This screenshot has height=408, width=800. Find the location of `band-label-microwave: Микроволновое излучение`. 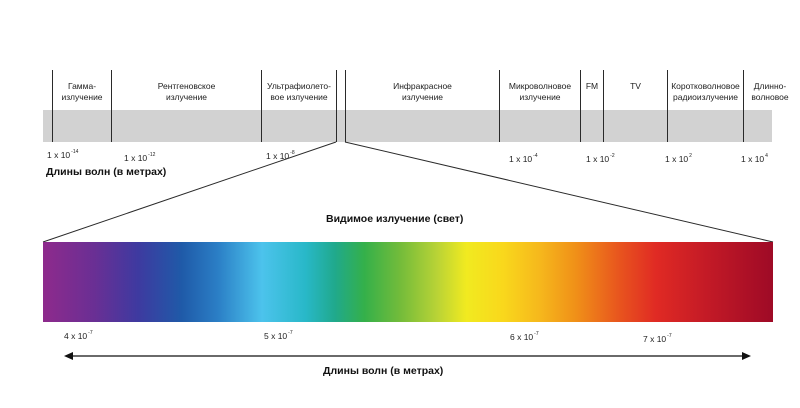

band-label-microwave: Микроволновое излучение is located at coordinates (540, 91).